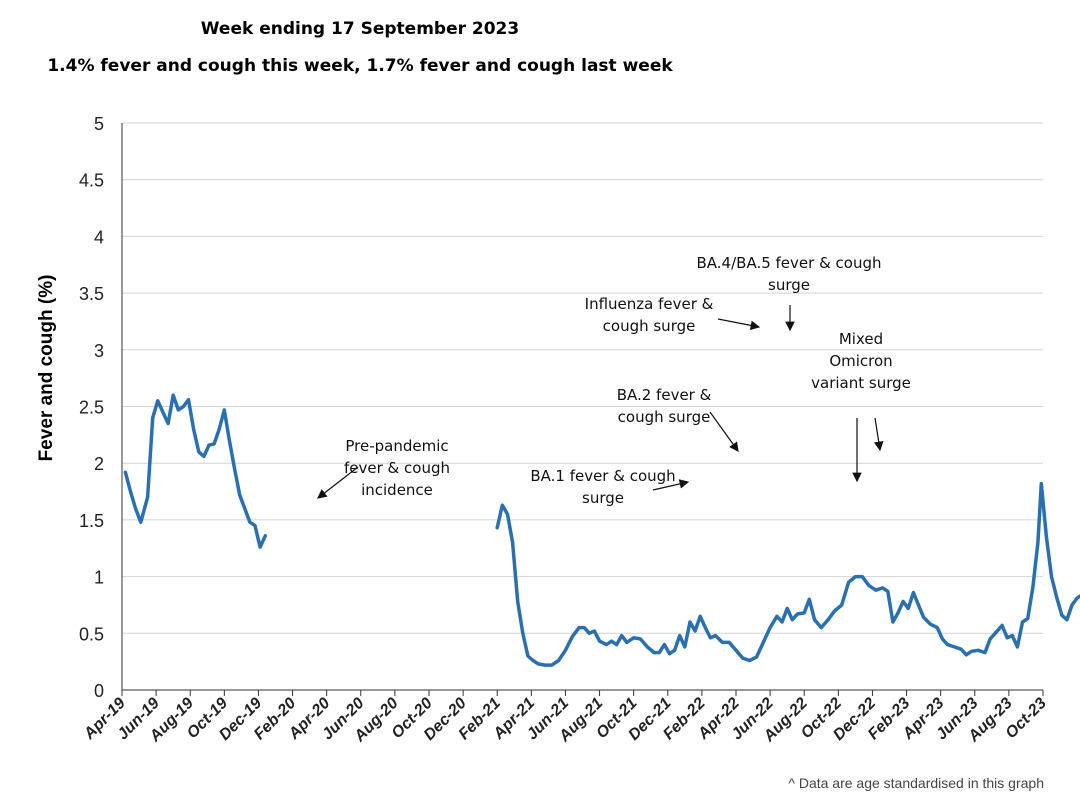  I want to click on annotation: BA.2 fever & cough surge, so click(678, 419).